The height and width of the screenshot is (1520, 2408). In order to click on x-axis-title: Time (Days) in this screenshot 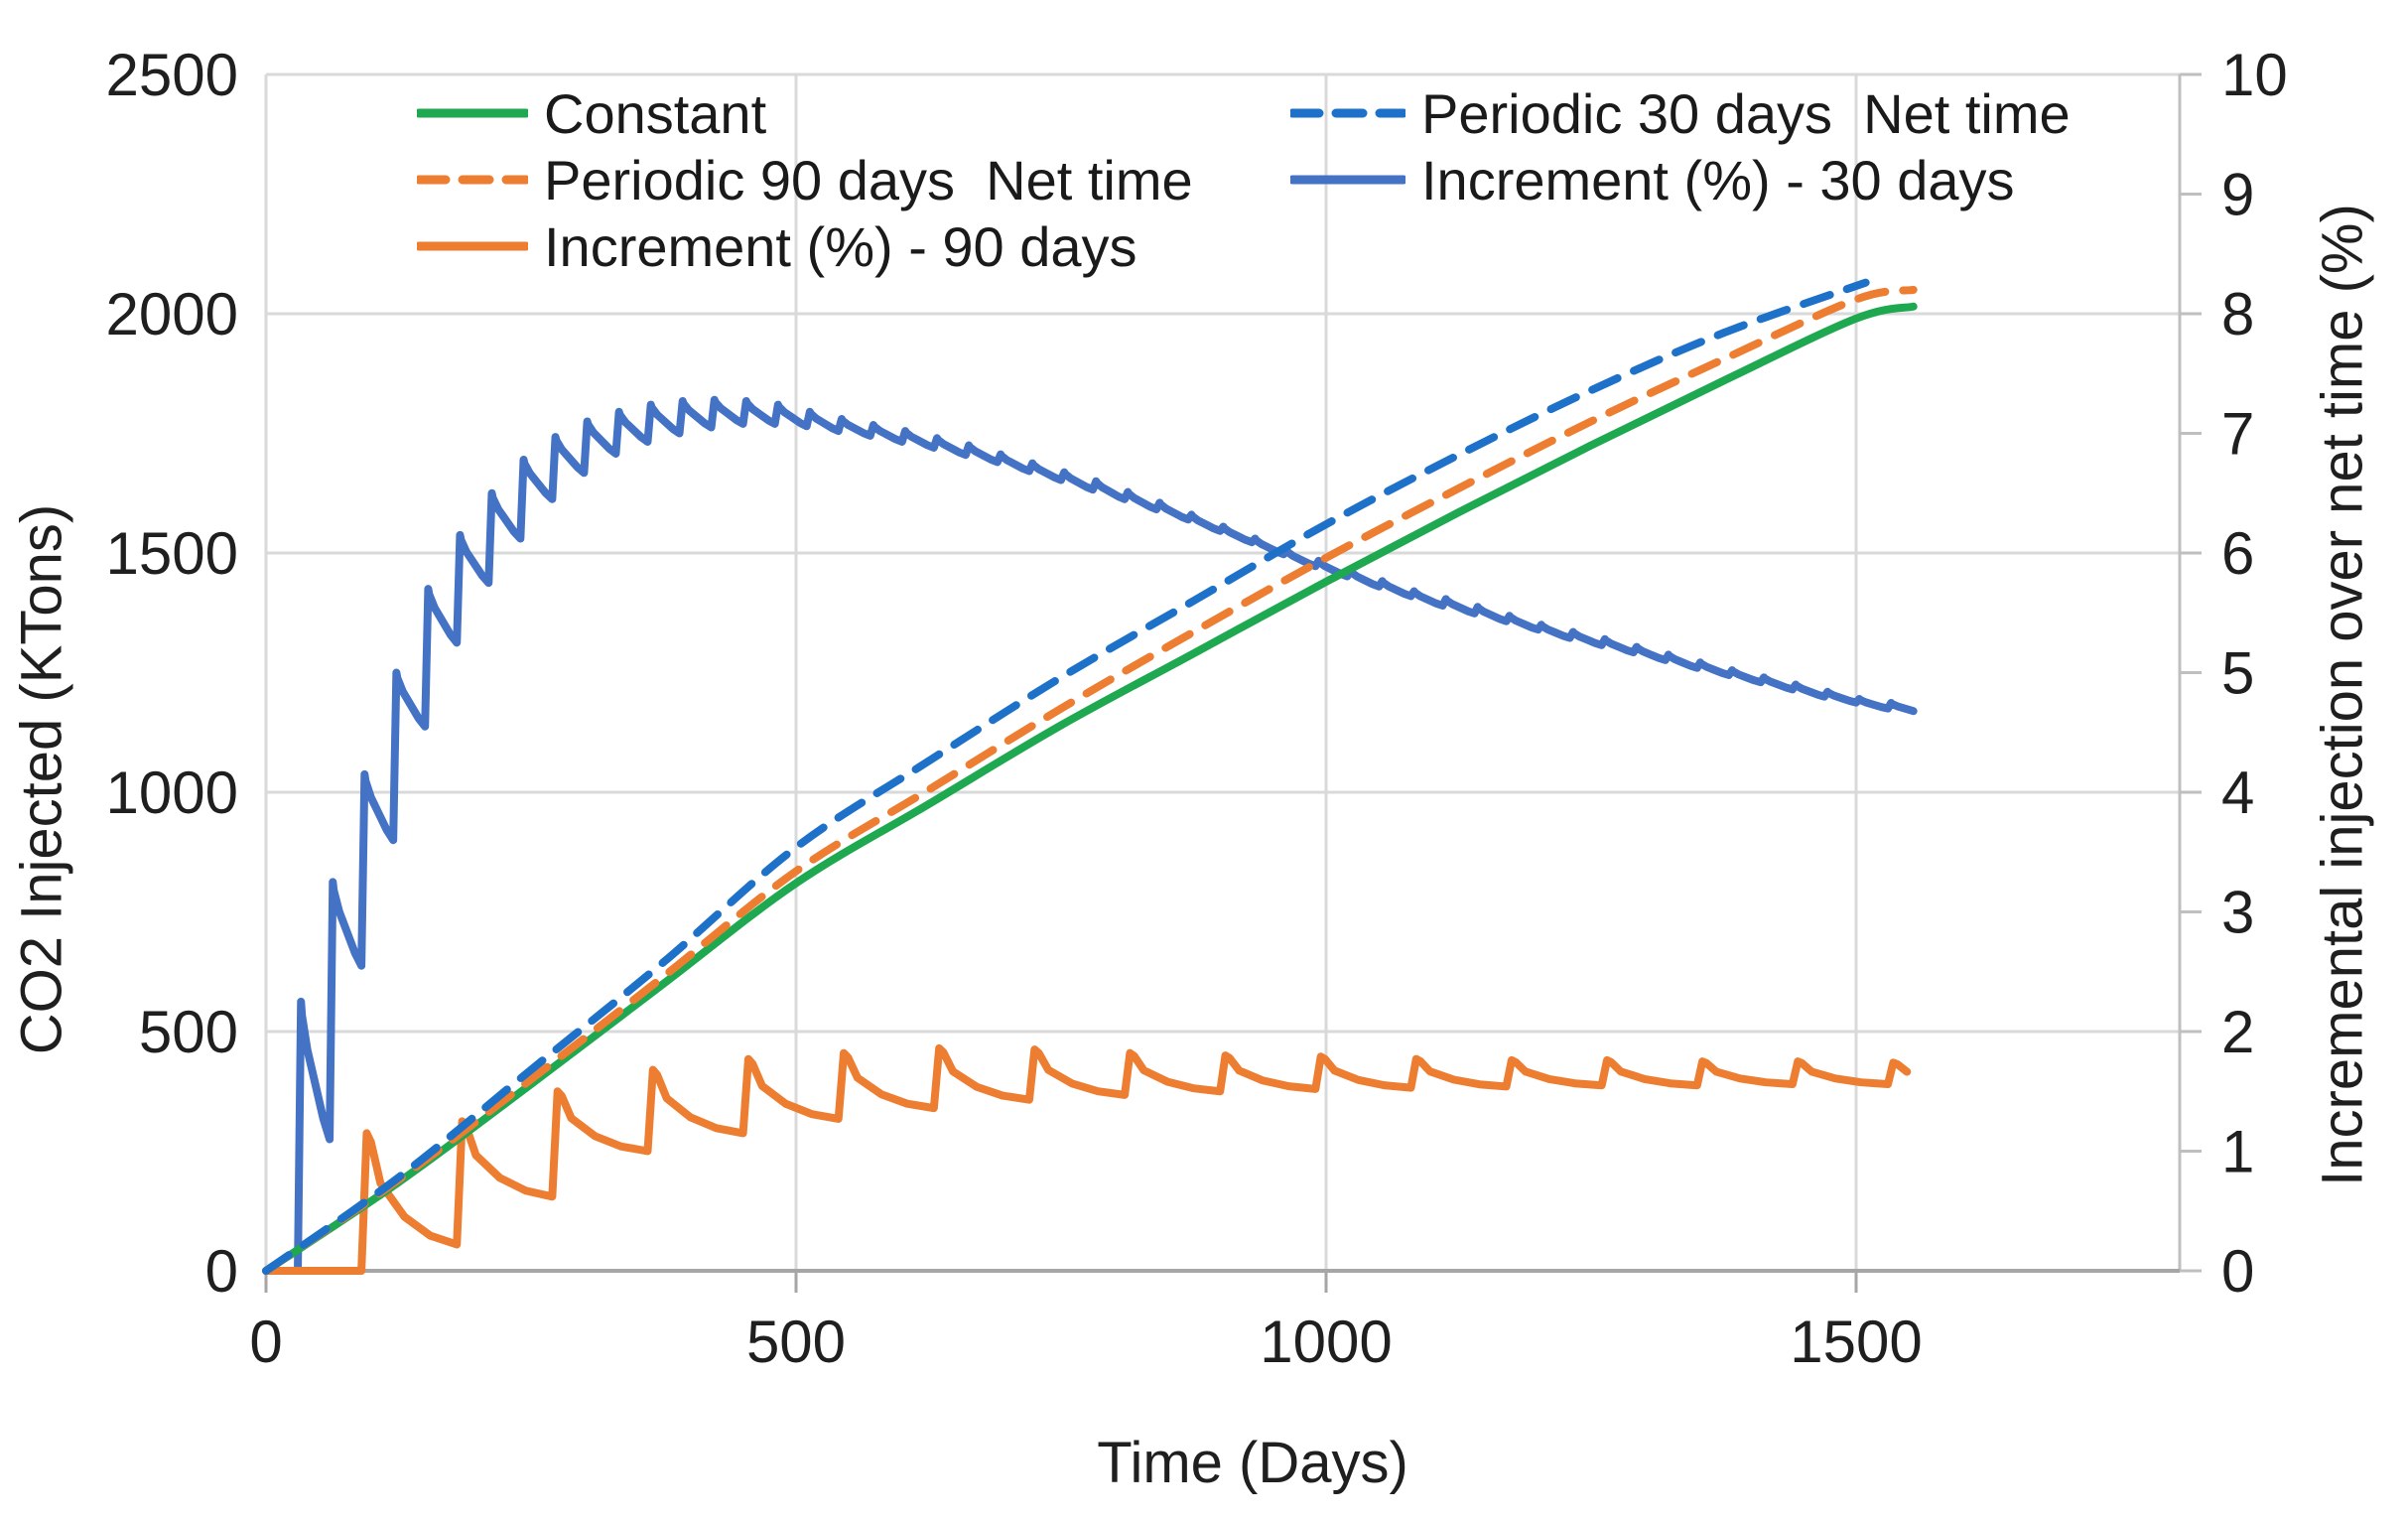, I will do `click(1252, 1463)`.